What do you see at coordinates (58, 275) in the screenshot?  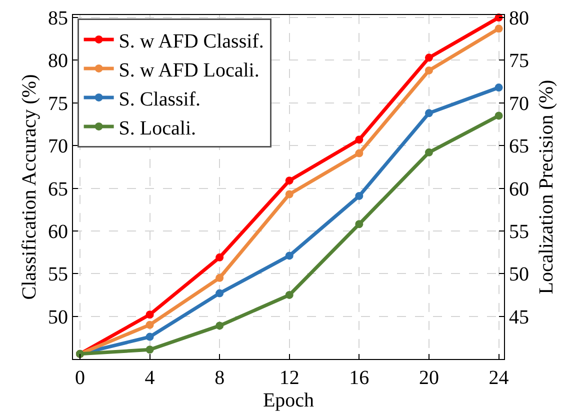 I see `y-tick-label: 55` at bounding box center [58, 275].